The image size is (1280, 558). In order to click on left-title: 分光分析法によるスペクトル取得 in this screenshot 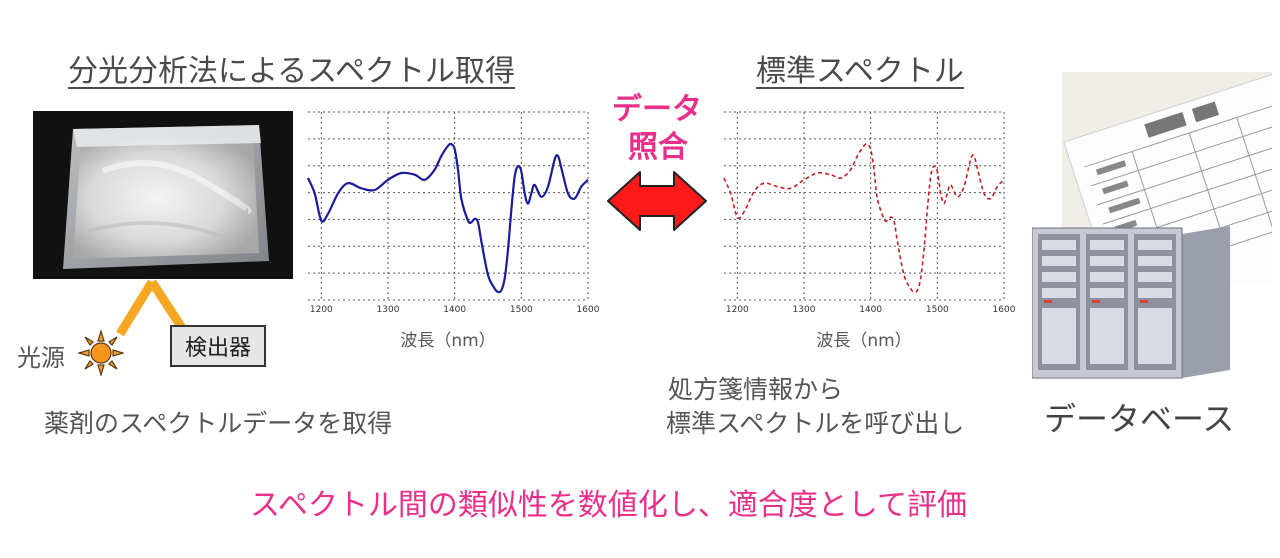, I will do `click(291, 71)`.